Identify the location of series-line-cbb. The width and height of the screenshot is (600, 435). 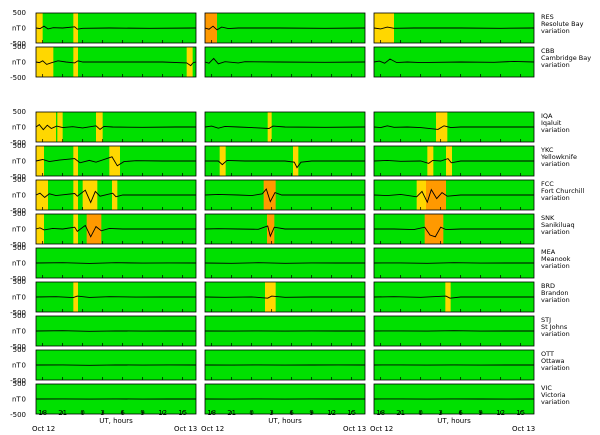
(116, 63).